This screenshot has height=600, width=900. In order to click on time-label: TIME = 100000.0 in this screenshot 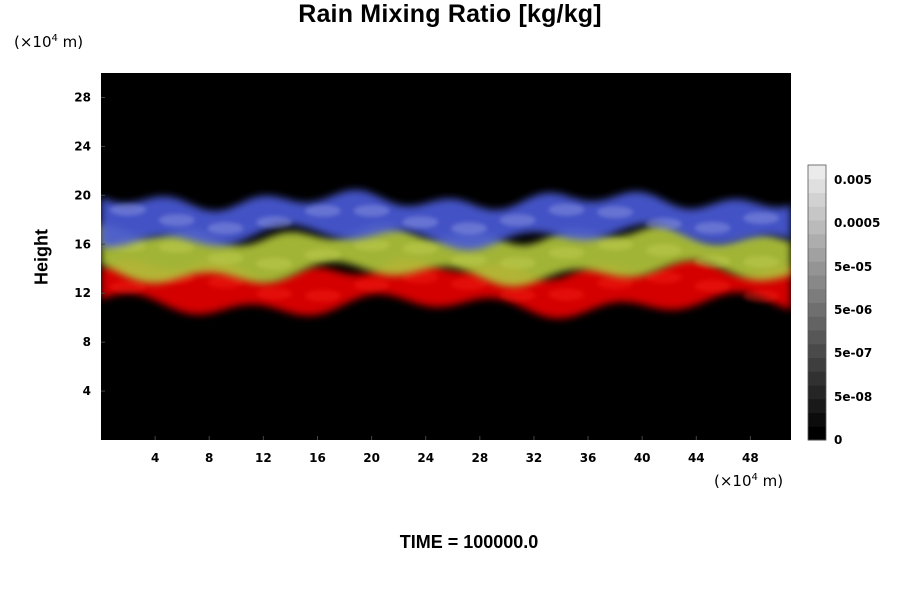, I will do `click(469, 542)`.